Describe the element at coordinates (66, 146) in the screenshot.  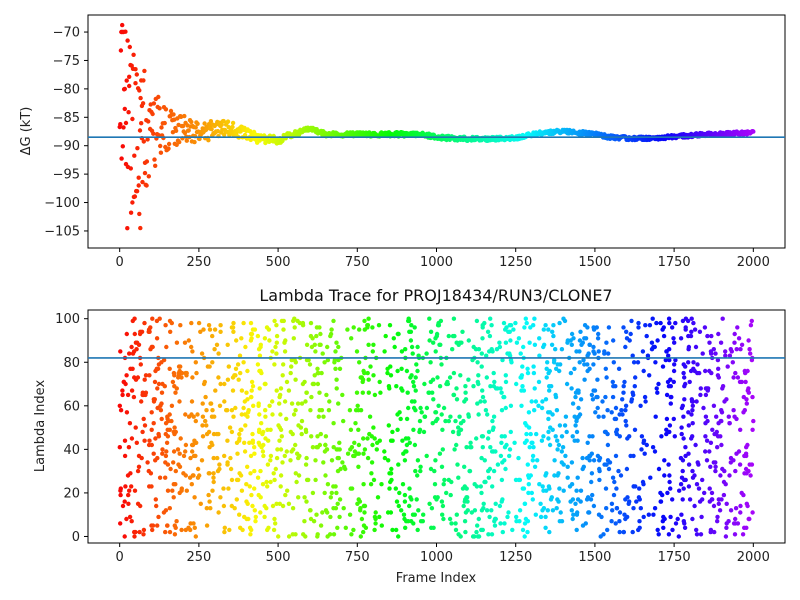
I see `y-tick-label: −90` at that location.